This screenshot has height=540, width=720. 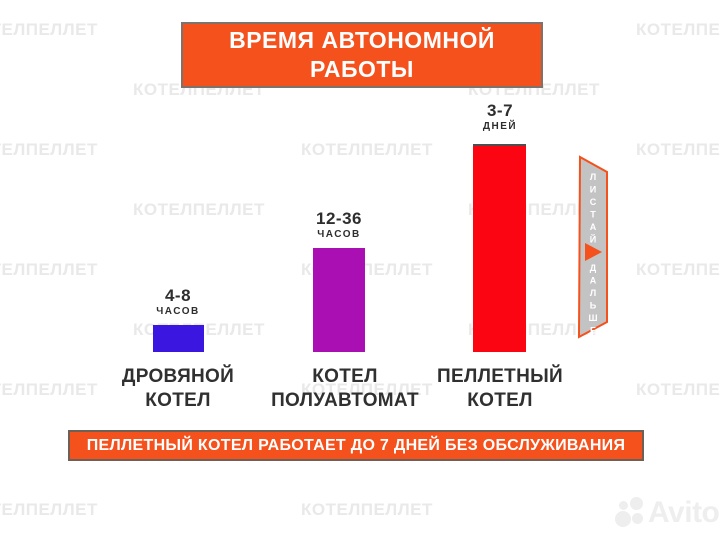 I want to click on value-label-semiauto-boiler: 12-36 ЧАСОВ, so click(x=339, y=225).